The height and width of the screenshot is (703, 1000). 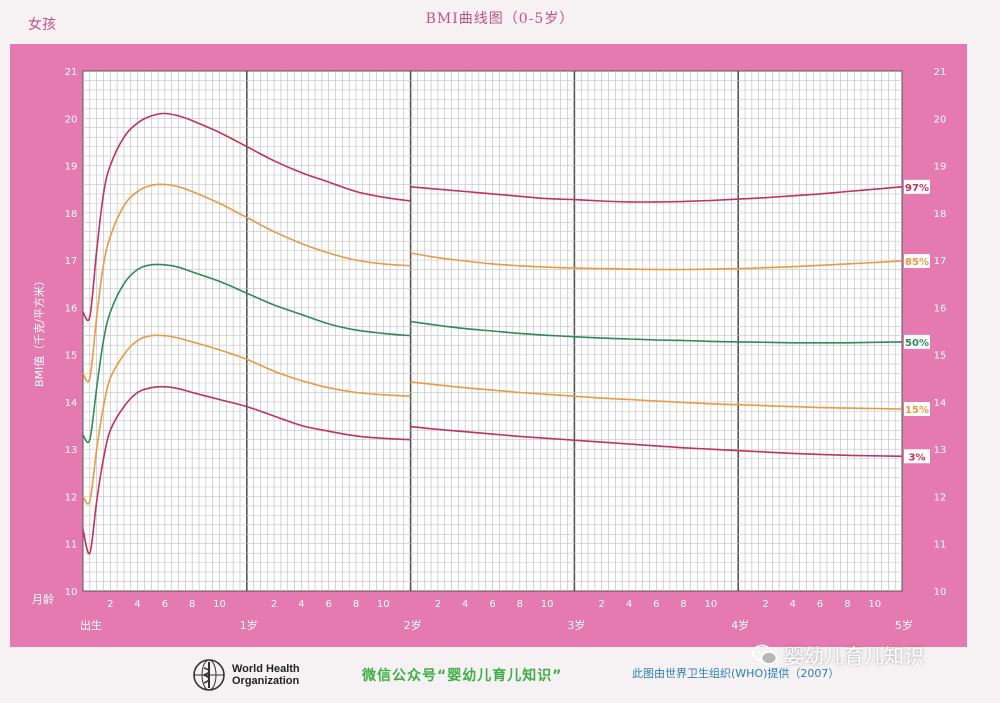 What do you see at coordinates (266, 681) in the screenshot?
I see `who-name-line2: Organization` at bounding box center [266, 681].